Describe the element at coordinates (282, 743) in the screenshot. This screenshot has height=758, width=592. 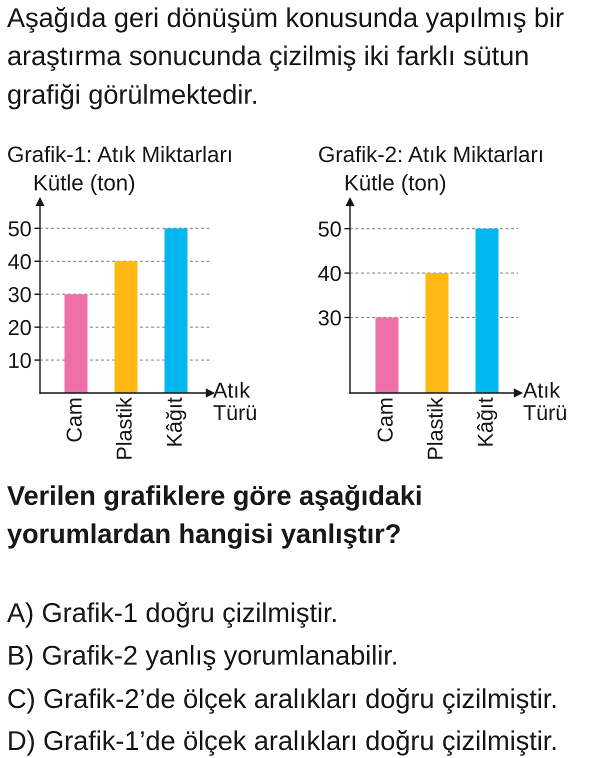
I see `text: D) Grafik-1’de ölçek aralıkları doğru çizilmiştir.` at that location.